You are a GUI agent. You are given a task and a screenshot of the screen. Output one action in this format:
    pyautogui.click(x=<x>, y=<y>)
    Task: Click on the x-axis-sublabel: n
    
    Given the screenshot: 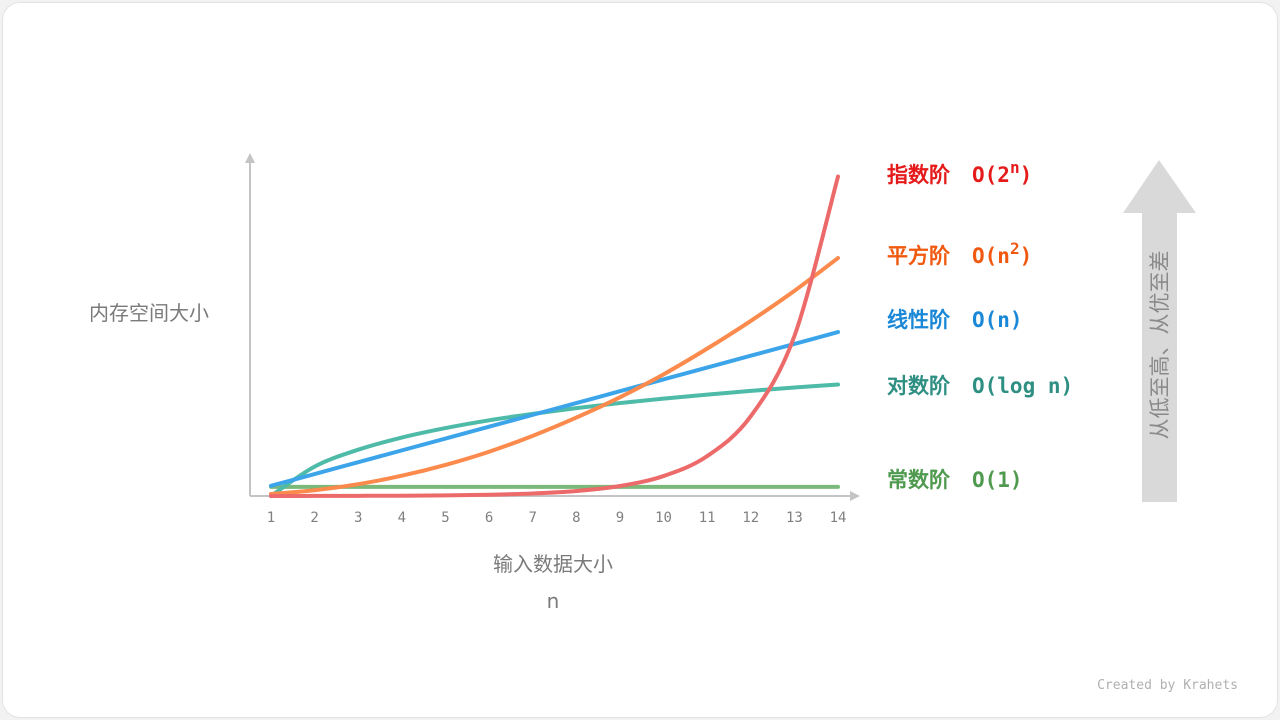 What is the action you would take?
    pyautogui.click(x=553, y=601)
    